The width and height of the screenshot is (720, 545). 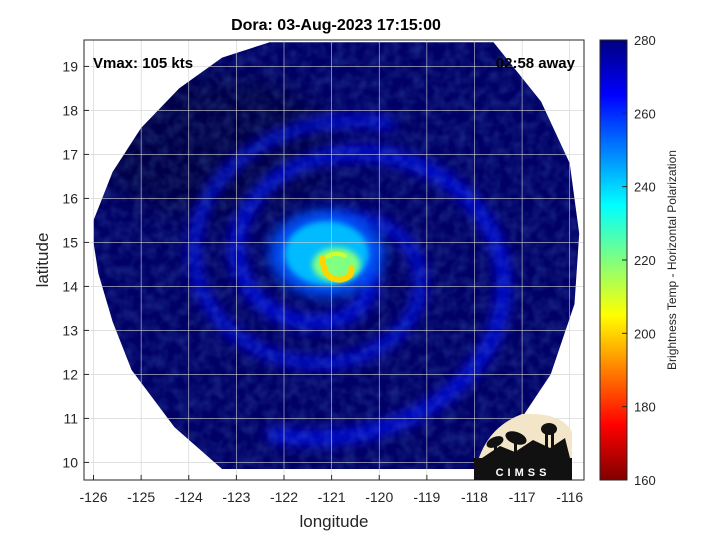 What do you see at coordinates (569, 497) in the screenshot?
I see `x-tick-label: -116` at bounding box center [569, 497].